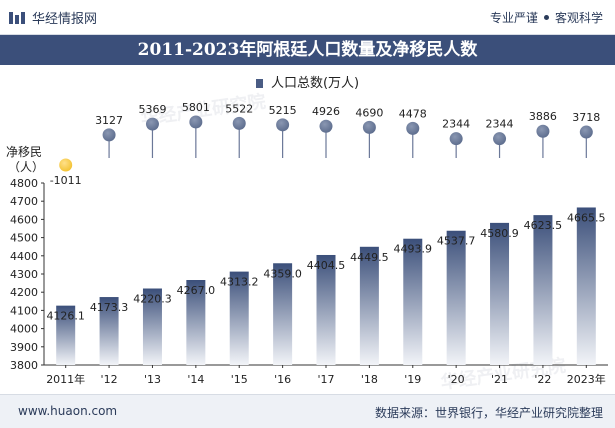 Image resolution: width=615 pixels, height=428 pixels. Describe the element at coordinates (283, 110) in the screenshot. I see `migration-value-label: 5215` at that location.